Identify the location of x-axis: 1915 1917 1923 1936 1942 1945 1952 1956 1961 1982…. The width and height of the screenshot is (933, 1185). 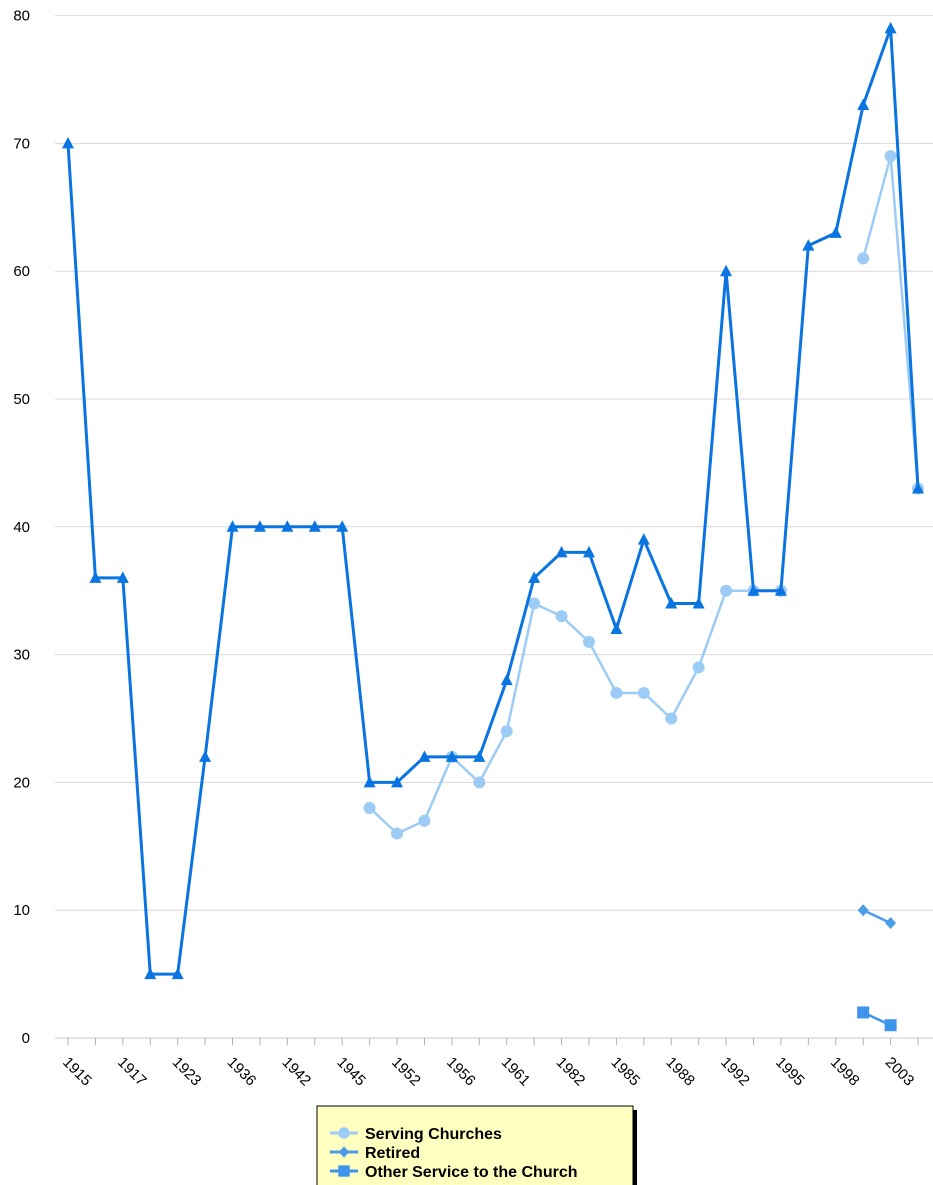
(489, 1064).